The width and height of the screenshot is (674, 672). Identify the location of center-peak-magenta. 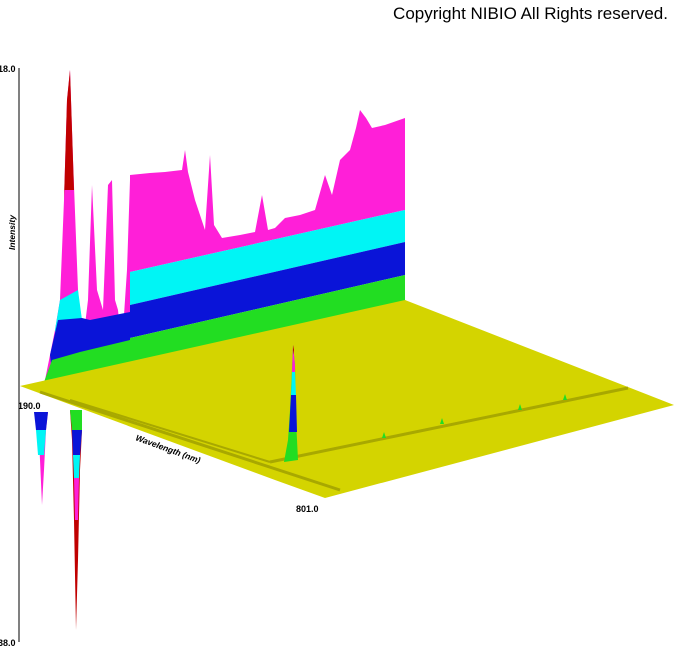
(293, 358).